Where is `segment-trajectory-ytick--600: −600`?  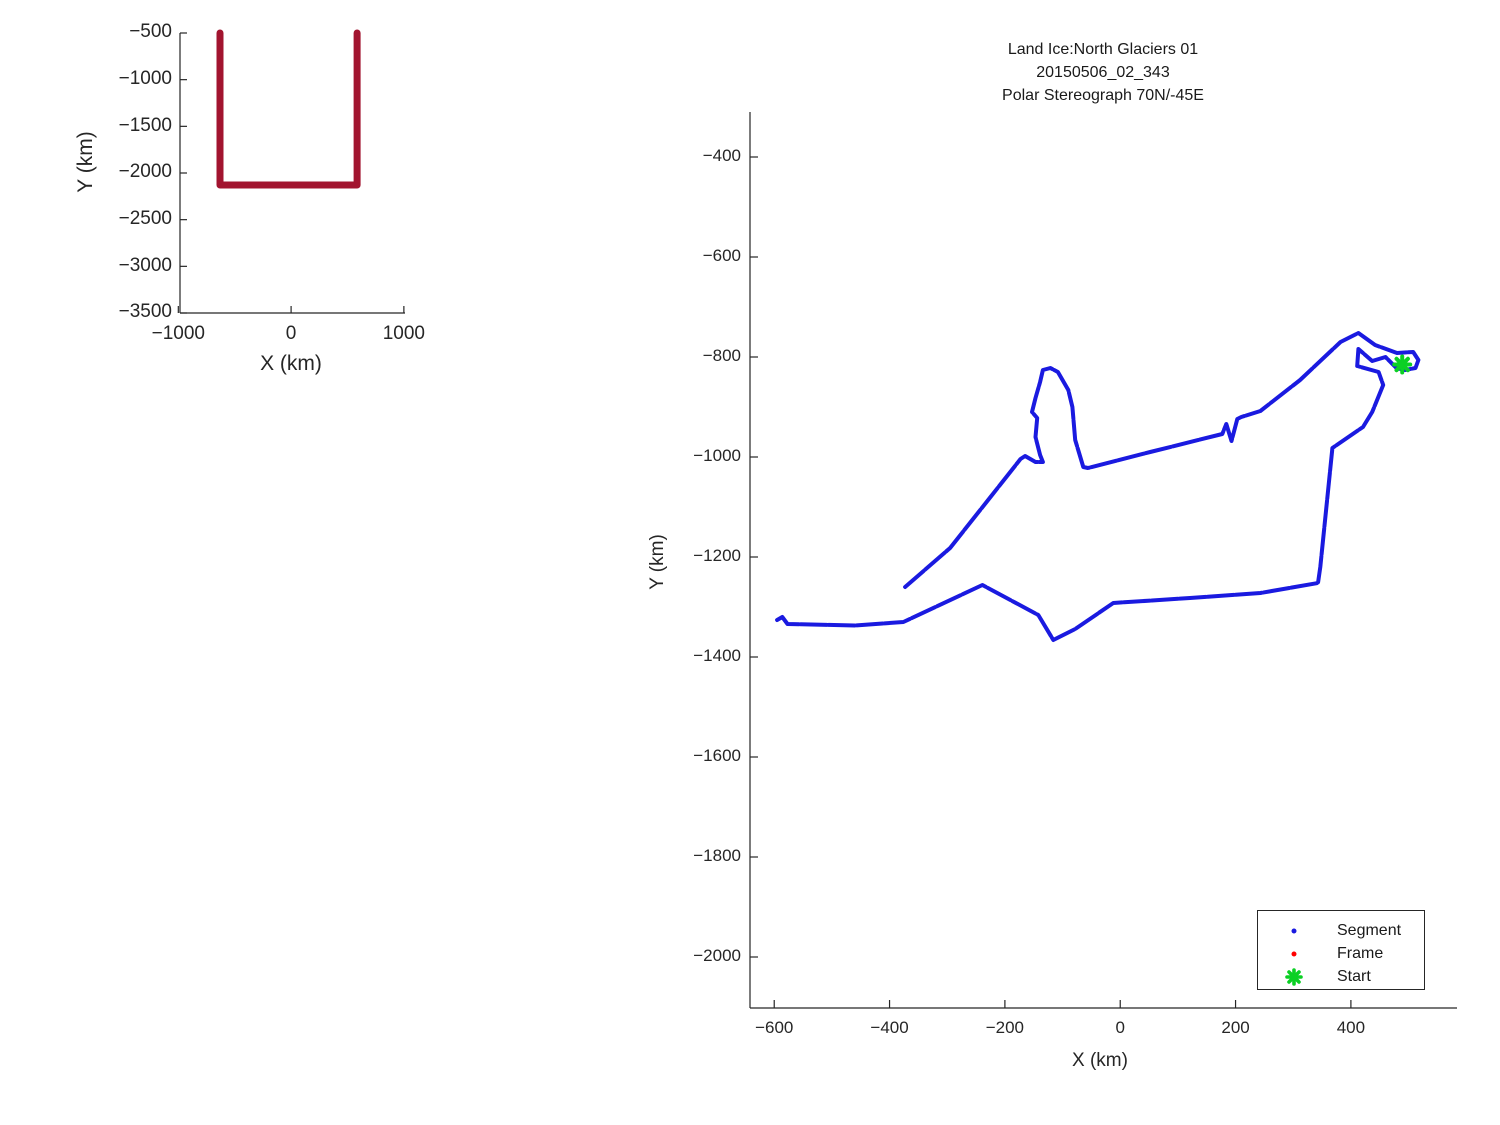
segment-trajectory-ytick--600: −600 is located at coordinates (721, 256).